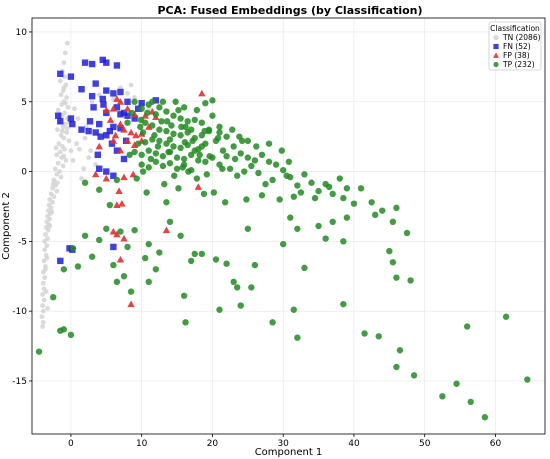  I want to click on legend-marker-fp, so click(496, 55).